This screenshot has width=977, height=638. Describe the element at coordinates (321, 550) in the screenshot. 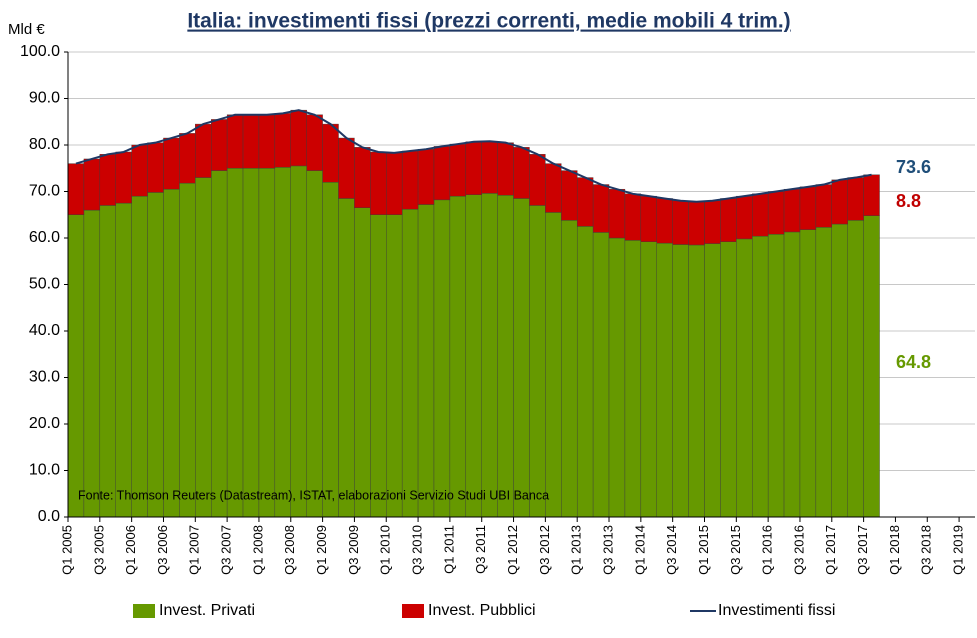

I see `x-tick-label: Q1 2009` at that location.